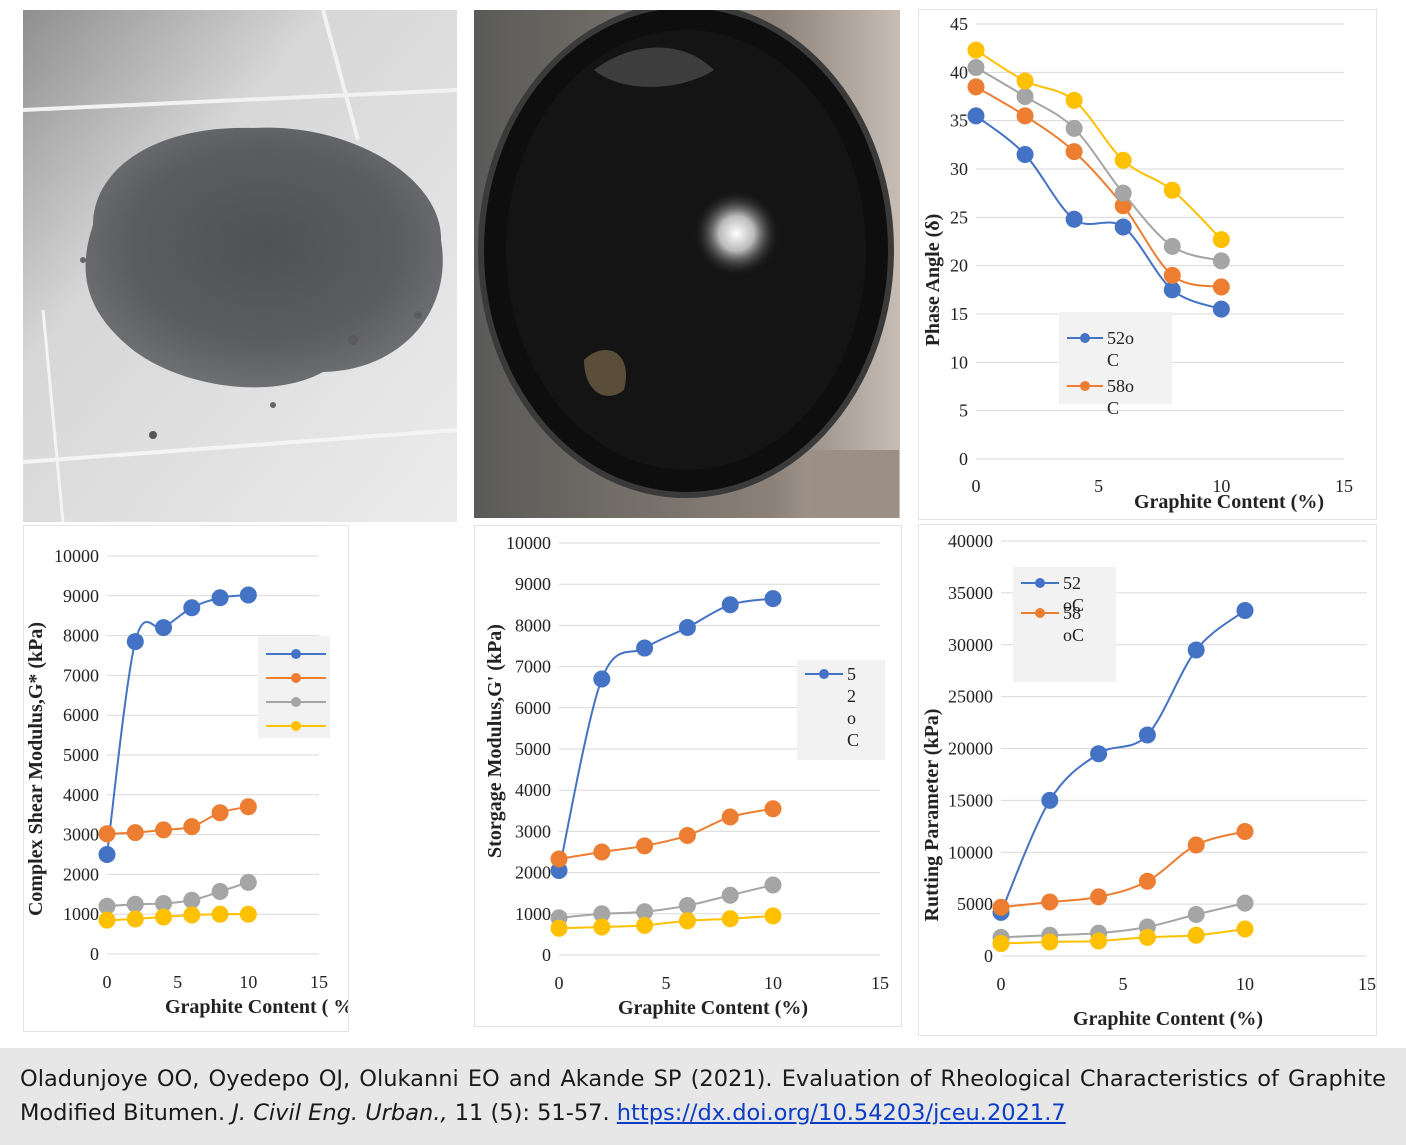  Describe the element at coordinates (81, 715) in the screenshot. I see `y-tick-label: 6000` at that location.